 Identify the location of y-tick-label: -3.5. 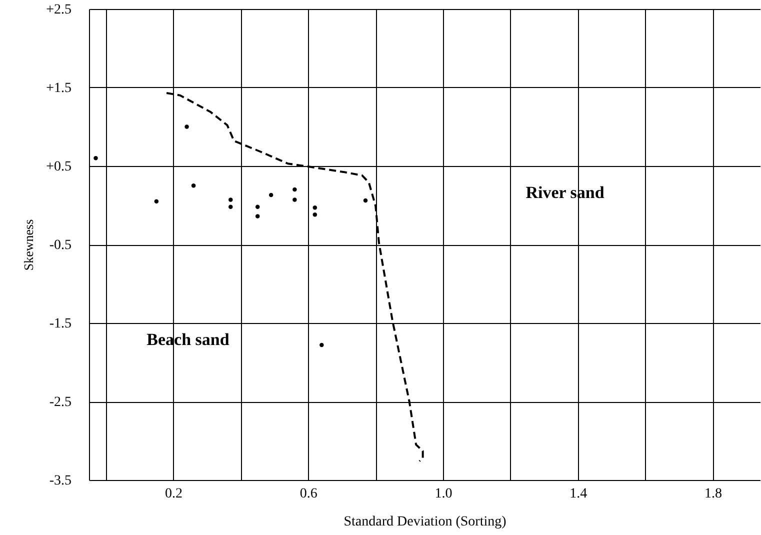
(60, 481).